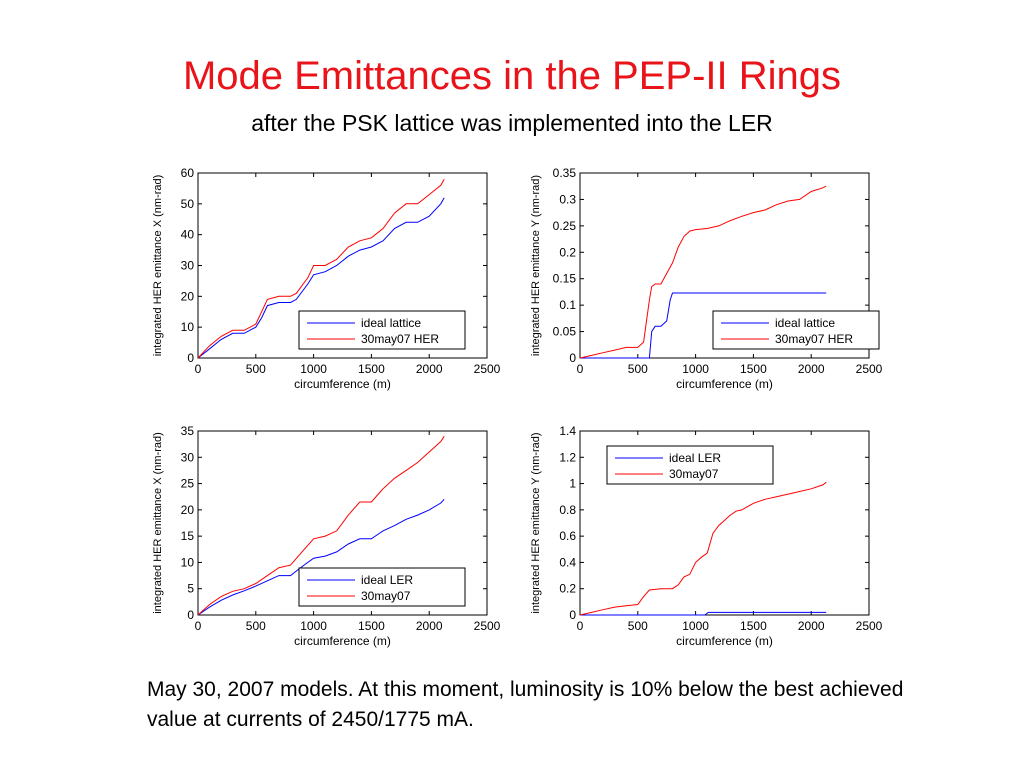  What do you see at coordinates (188, 484) in the screenshot?
I see `y-tick-label: 25` at bounding box center [188, 484].